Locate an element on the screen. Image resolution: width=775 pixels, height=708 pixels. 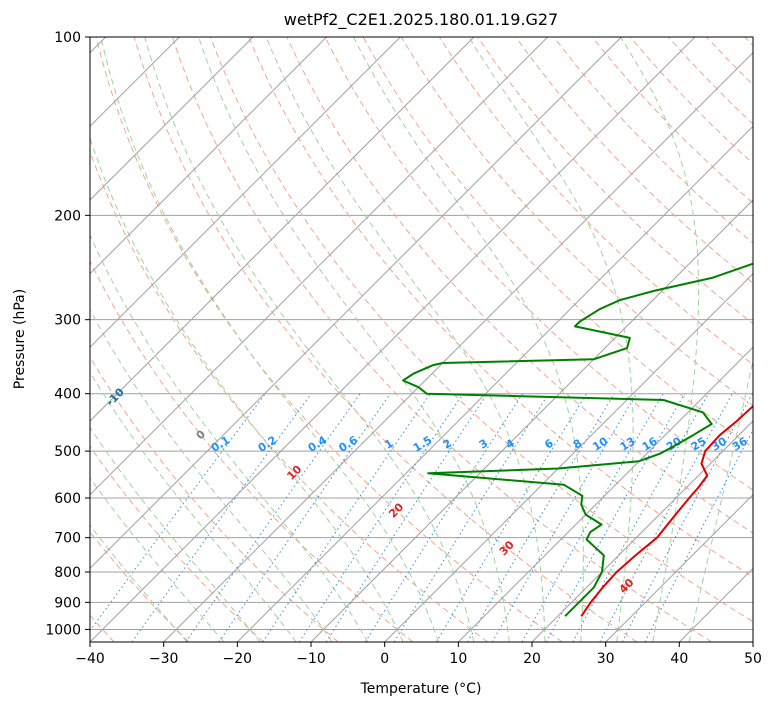
y-tick-label: 700 is located at coordinates (67, 539).